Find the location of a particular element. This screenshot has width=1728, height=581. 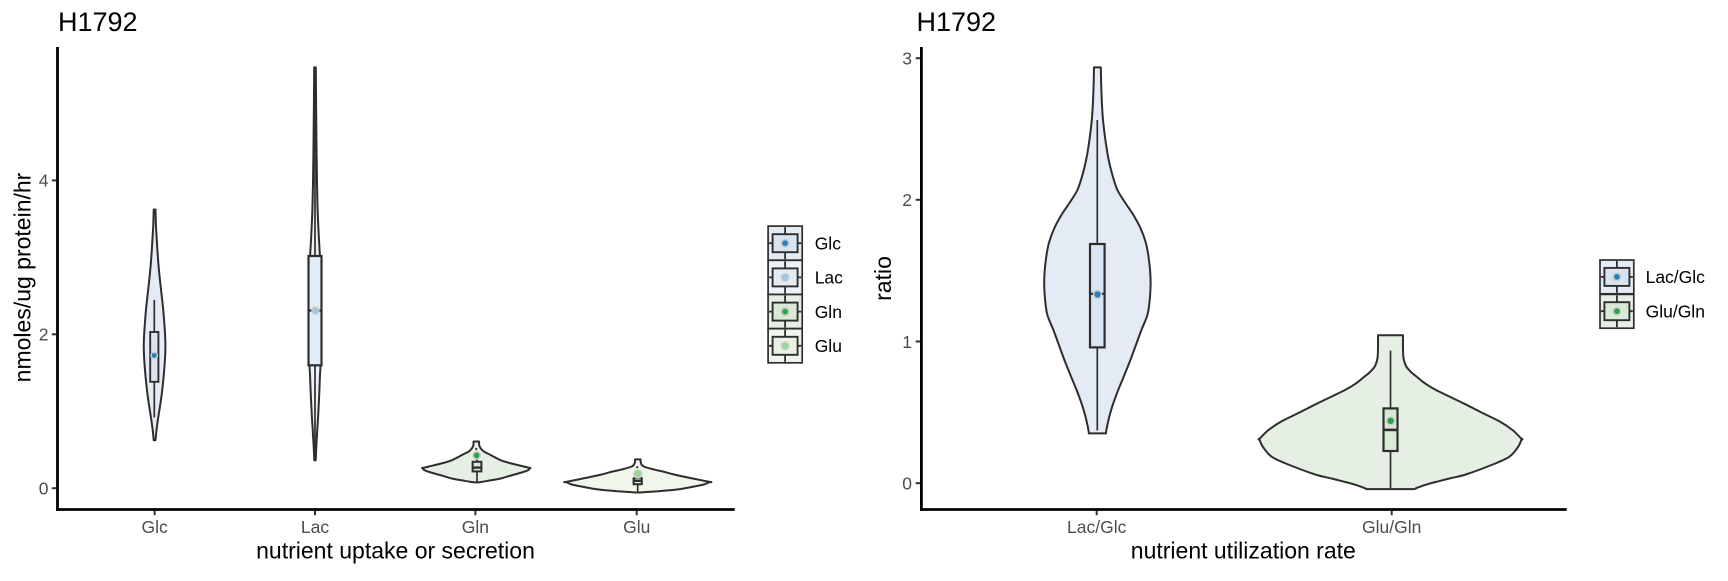

svg-text: 1 is located at coordinates (907, 342).